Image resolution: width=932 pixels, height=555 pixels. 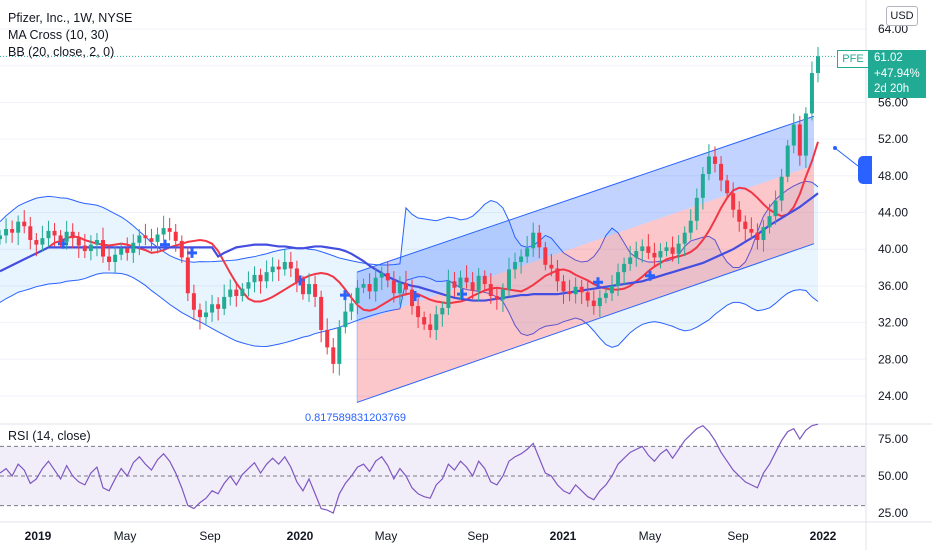 I want to click on bb-upper-line, so click(x=409, y=224).